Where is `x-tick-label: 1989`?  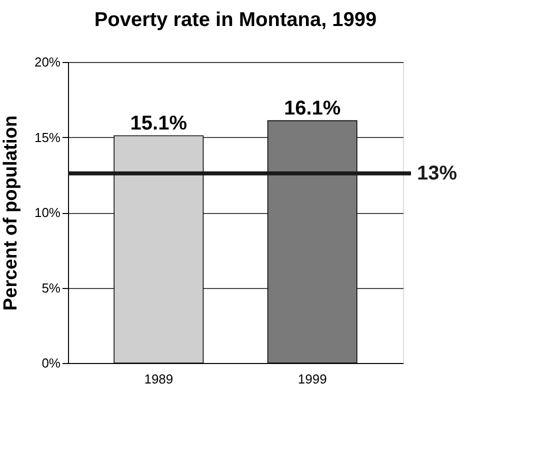
x-tick-label: 1989 is located at coordinates (159, 379).